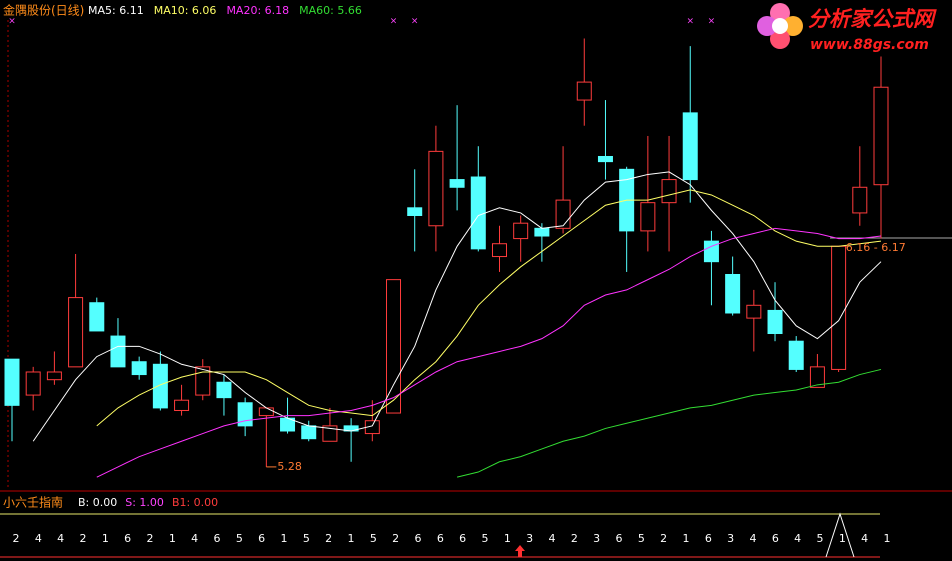 This screenshot has height=561, width=952. What do you see at coordinates (520, 551) in the screenshot?
I see `signal-arrow` at bounding box center [520, 551].